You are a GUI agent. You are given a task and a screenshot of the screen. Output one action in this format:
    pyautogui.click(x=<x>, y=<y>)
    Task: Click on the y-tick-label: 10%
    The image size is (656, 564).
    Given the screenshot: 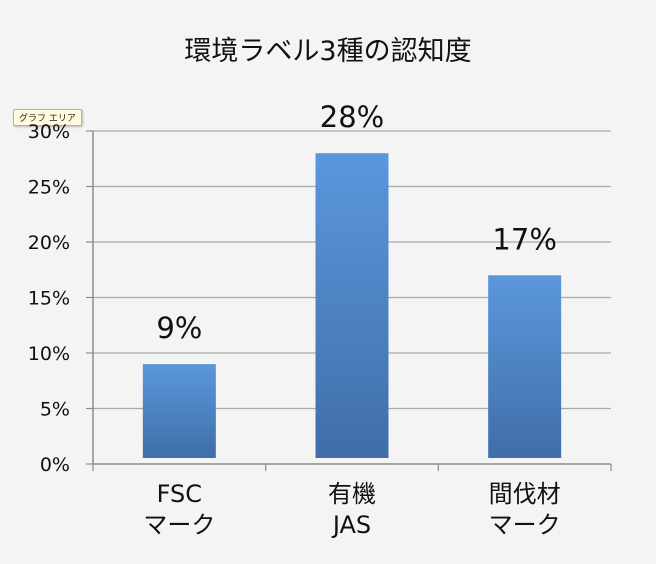 What is the action you would take?
    pyautogui.click(x=49, y=354)
    